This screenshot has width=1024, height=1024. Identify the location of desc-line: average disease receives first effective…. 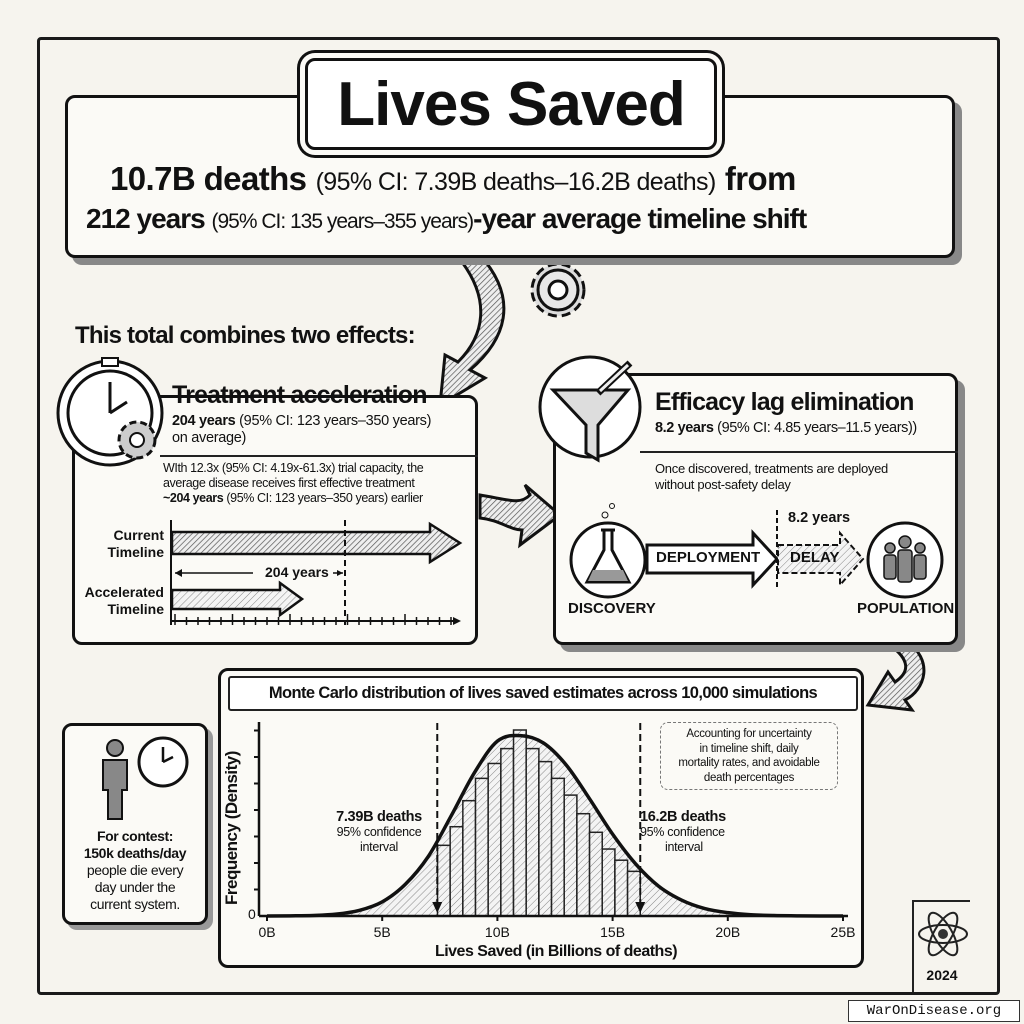
(289, 483).